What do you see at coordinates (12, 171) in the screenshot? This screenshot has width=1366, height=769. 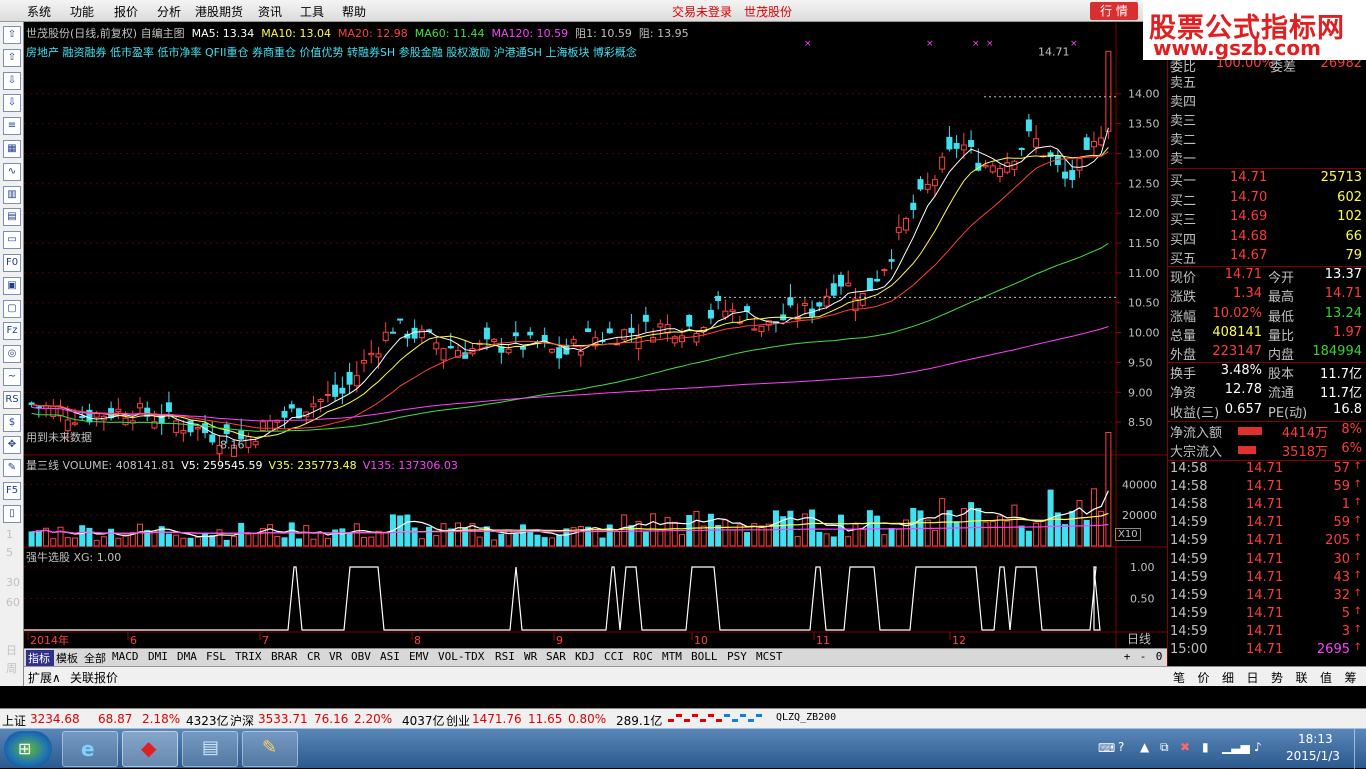 I see `line-chart-icon: ∿` at bounding box center [12, 171].